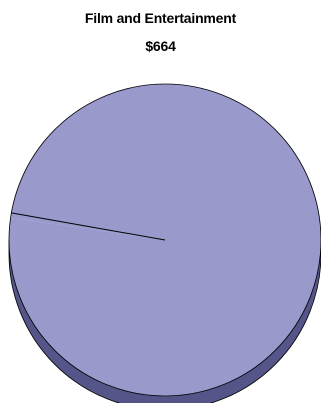 Image resolution: width=321 pixels, height=403 pixels. What do you see at coordinates (160, 18) in the screenshot?
I see `chart-title: Film and Entertainment` at bounding box center [160, 18].